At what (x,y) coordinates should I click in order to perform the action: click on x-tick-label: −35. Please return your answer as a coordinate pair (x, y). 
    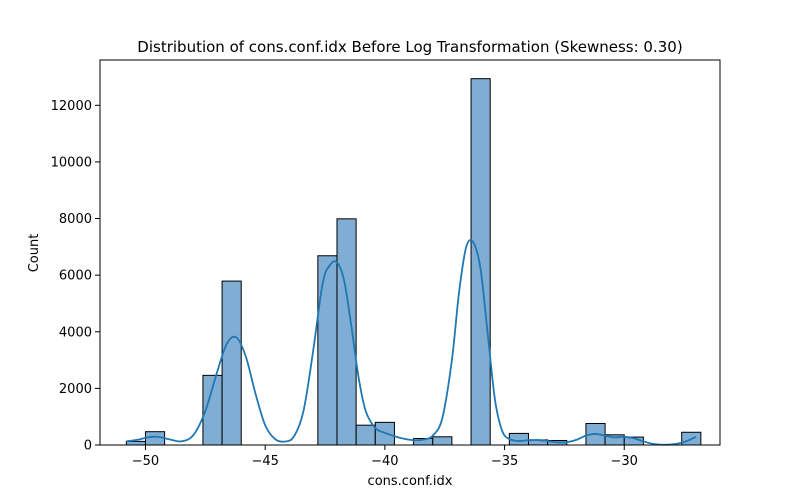
    Looking at the image, I should click on (504, 461).